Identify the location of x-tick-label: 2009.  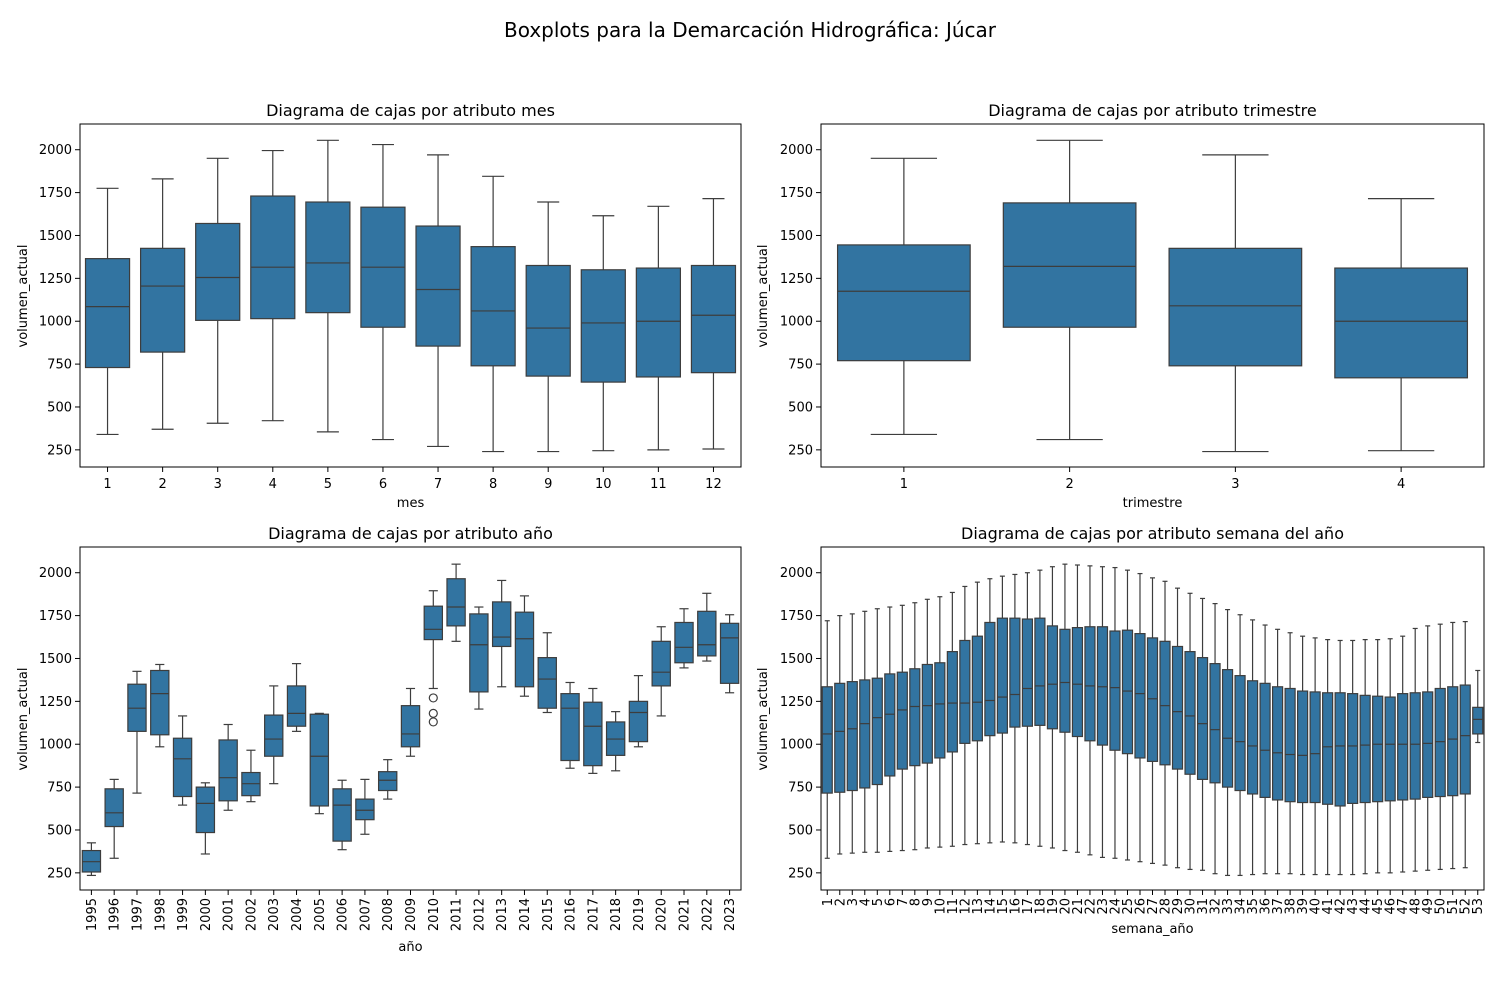
(411, 914).